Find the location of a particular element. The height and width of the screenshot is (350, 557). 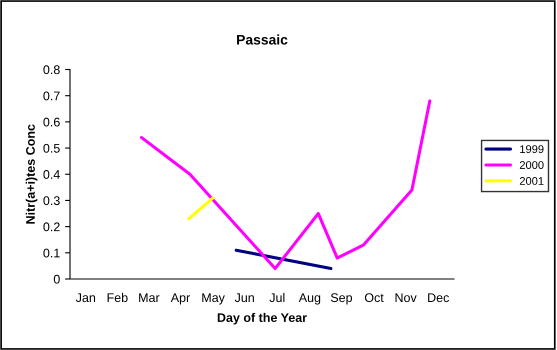

y-tick-label: 0.1 is located at coordinates (51, 253).